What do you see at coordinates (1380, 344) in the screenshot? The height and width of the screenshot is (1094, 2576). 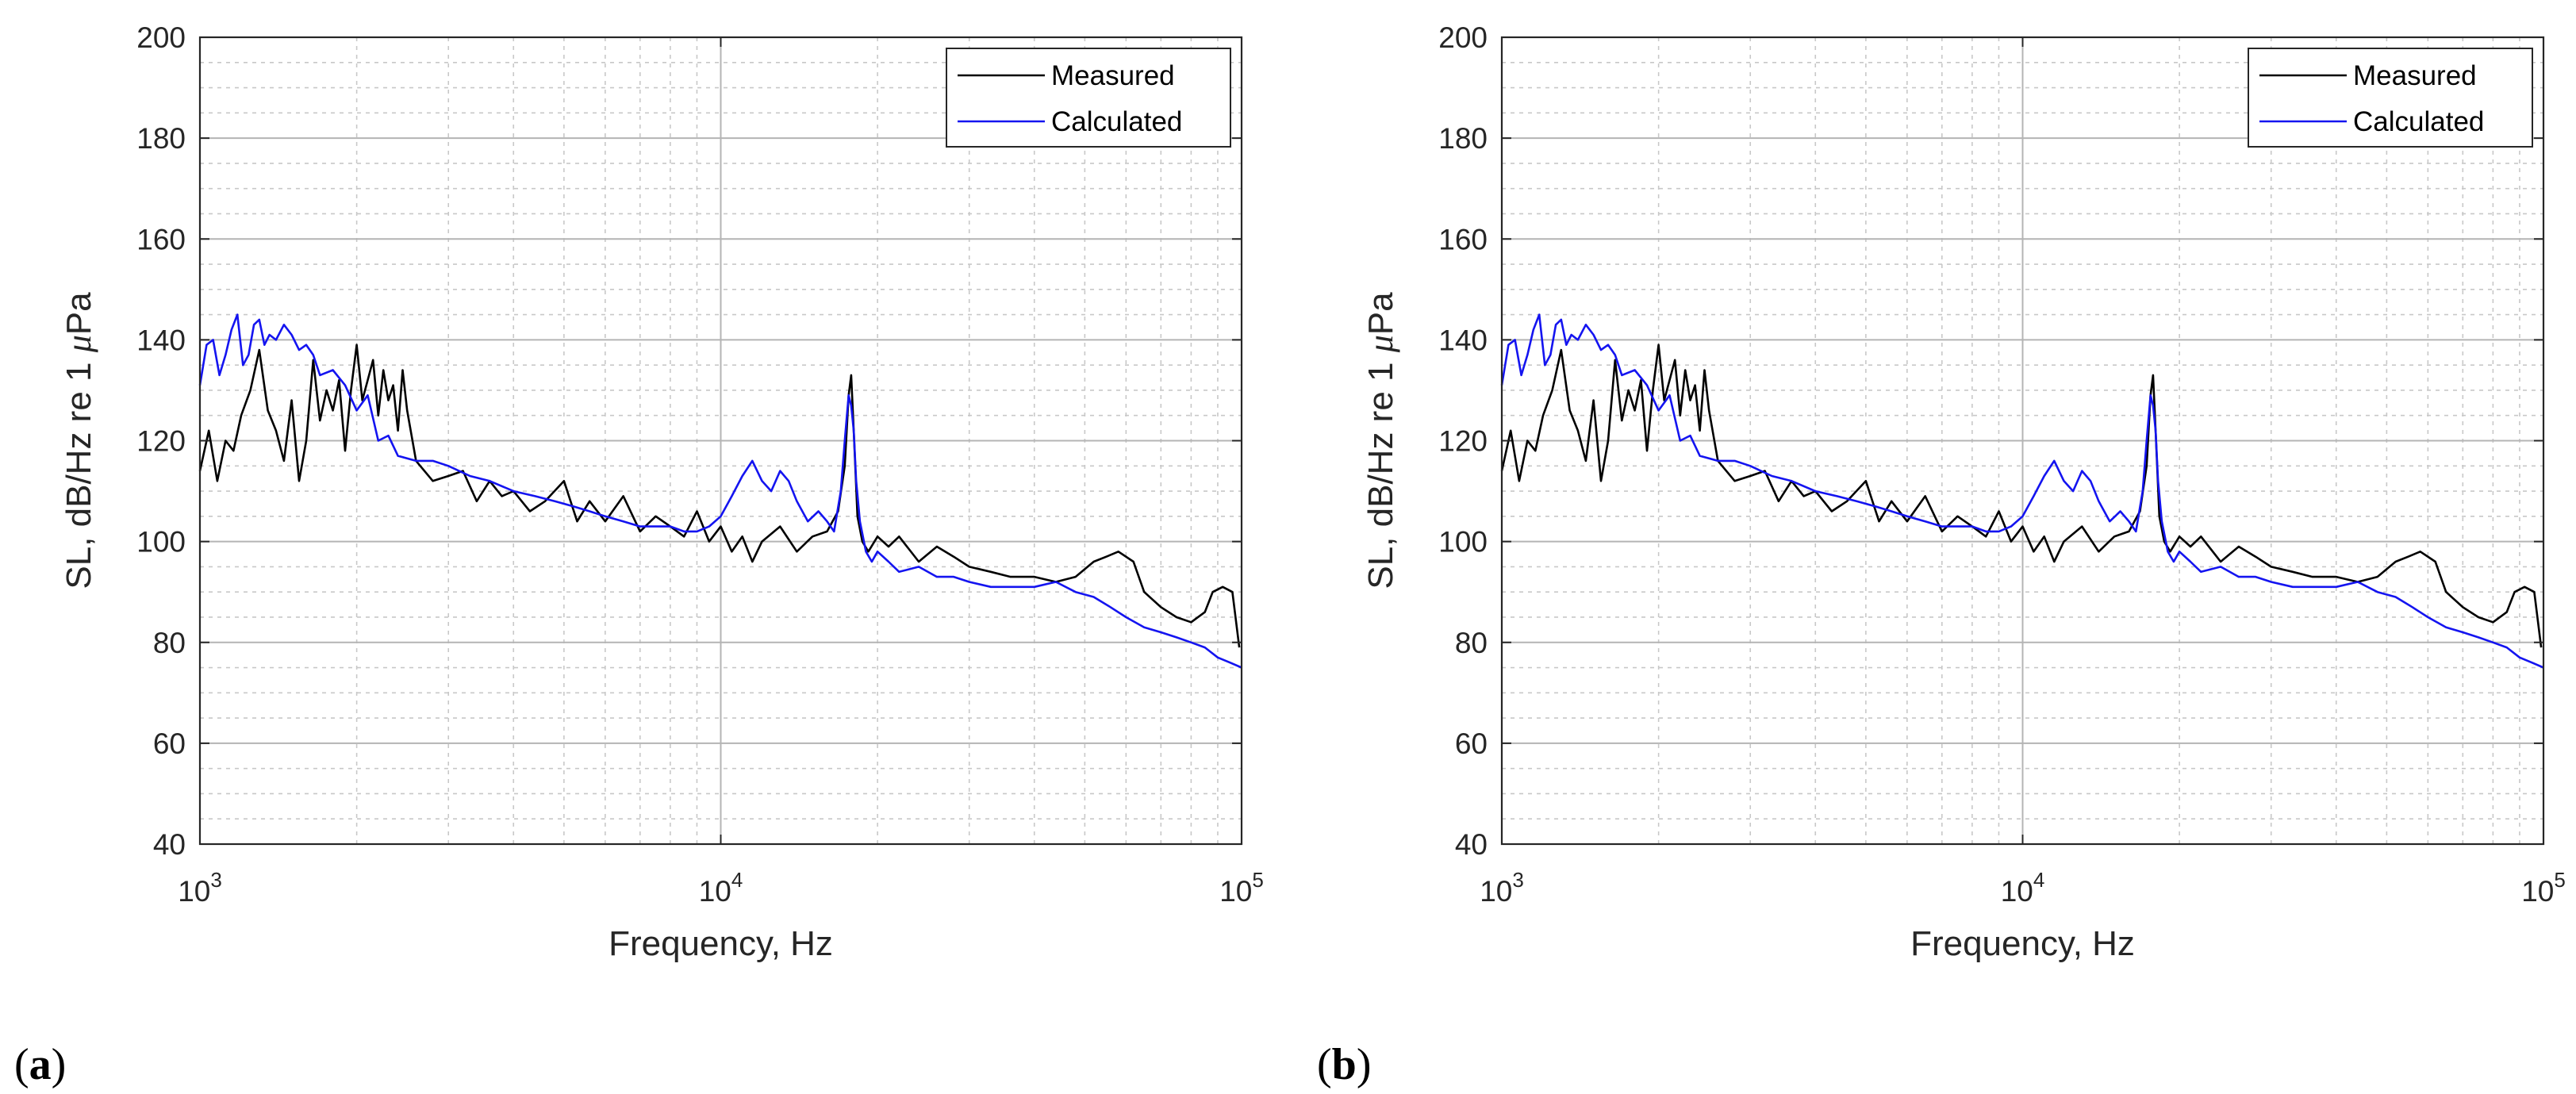 I see `chart-b-y-axis-label-mu: μ` at bounding box center [1380, 344].